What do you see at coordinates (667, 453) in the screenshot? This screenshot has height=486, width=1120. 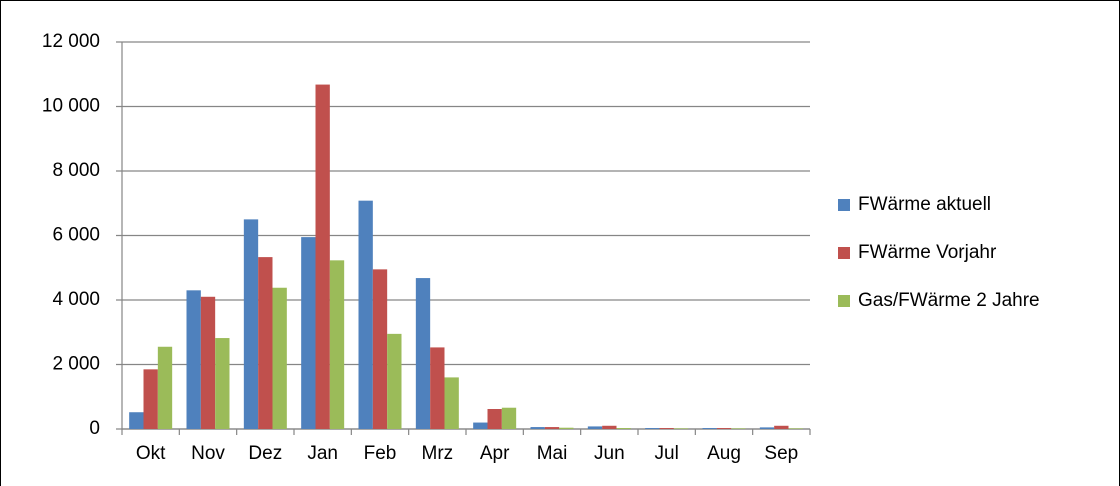 I see `x-tick-label: Jul` at bounding box center [667, 453].